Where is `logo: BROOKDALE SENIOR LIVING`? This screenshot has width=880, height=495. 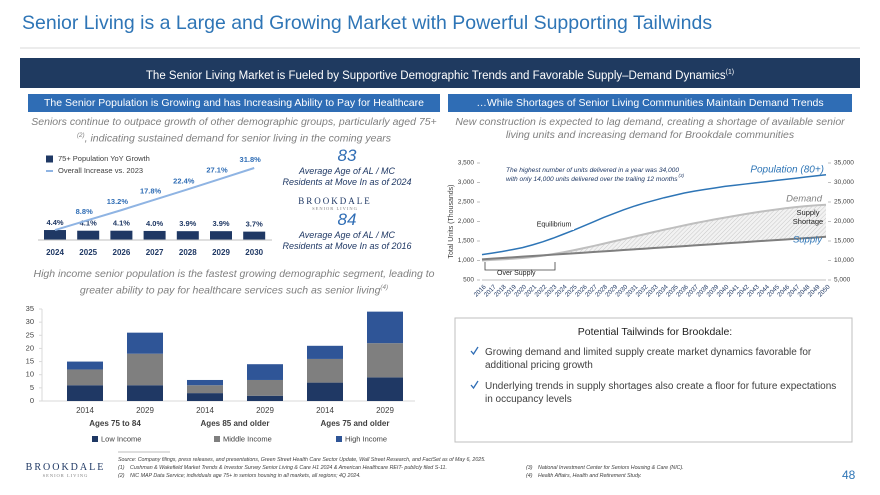 logo: BROOKDALE SENIOR LIVING is located at coordinates (335, 203).